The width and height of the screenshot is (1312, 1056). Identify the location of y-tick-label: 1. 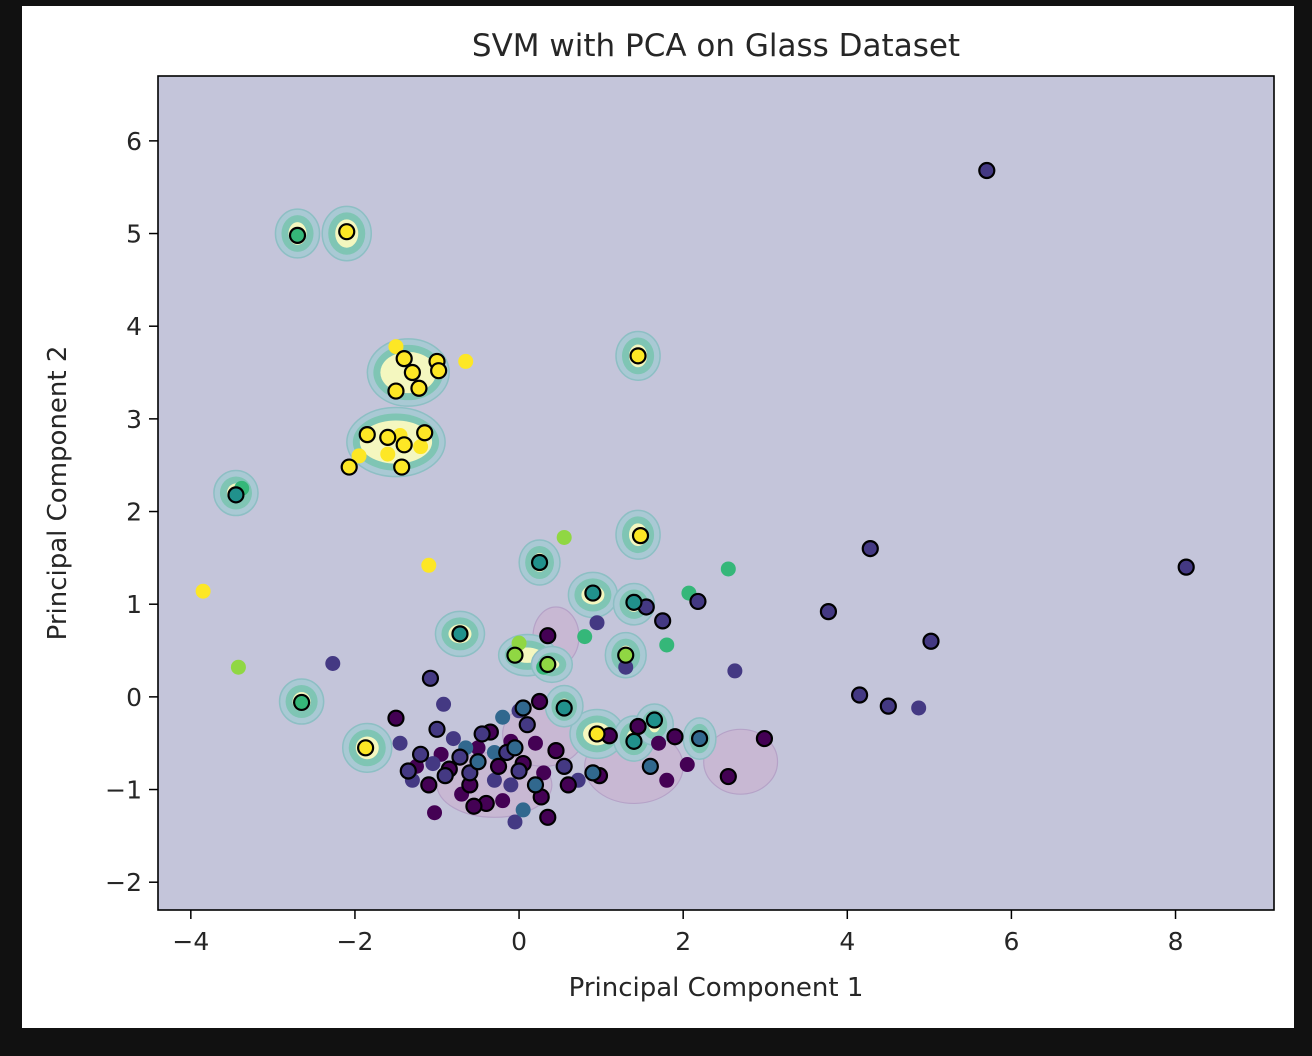
(134, 604).